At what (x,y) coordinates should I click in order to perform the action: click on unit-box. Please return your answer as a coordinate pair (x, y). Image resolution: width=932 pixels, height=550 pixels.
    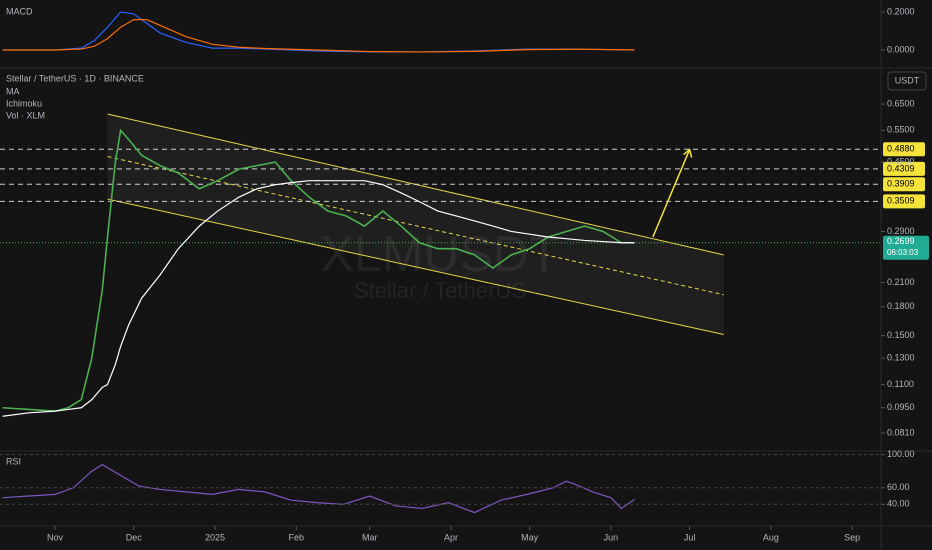
    Looking at the image, I should click on (907, 81).